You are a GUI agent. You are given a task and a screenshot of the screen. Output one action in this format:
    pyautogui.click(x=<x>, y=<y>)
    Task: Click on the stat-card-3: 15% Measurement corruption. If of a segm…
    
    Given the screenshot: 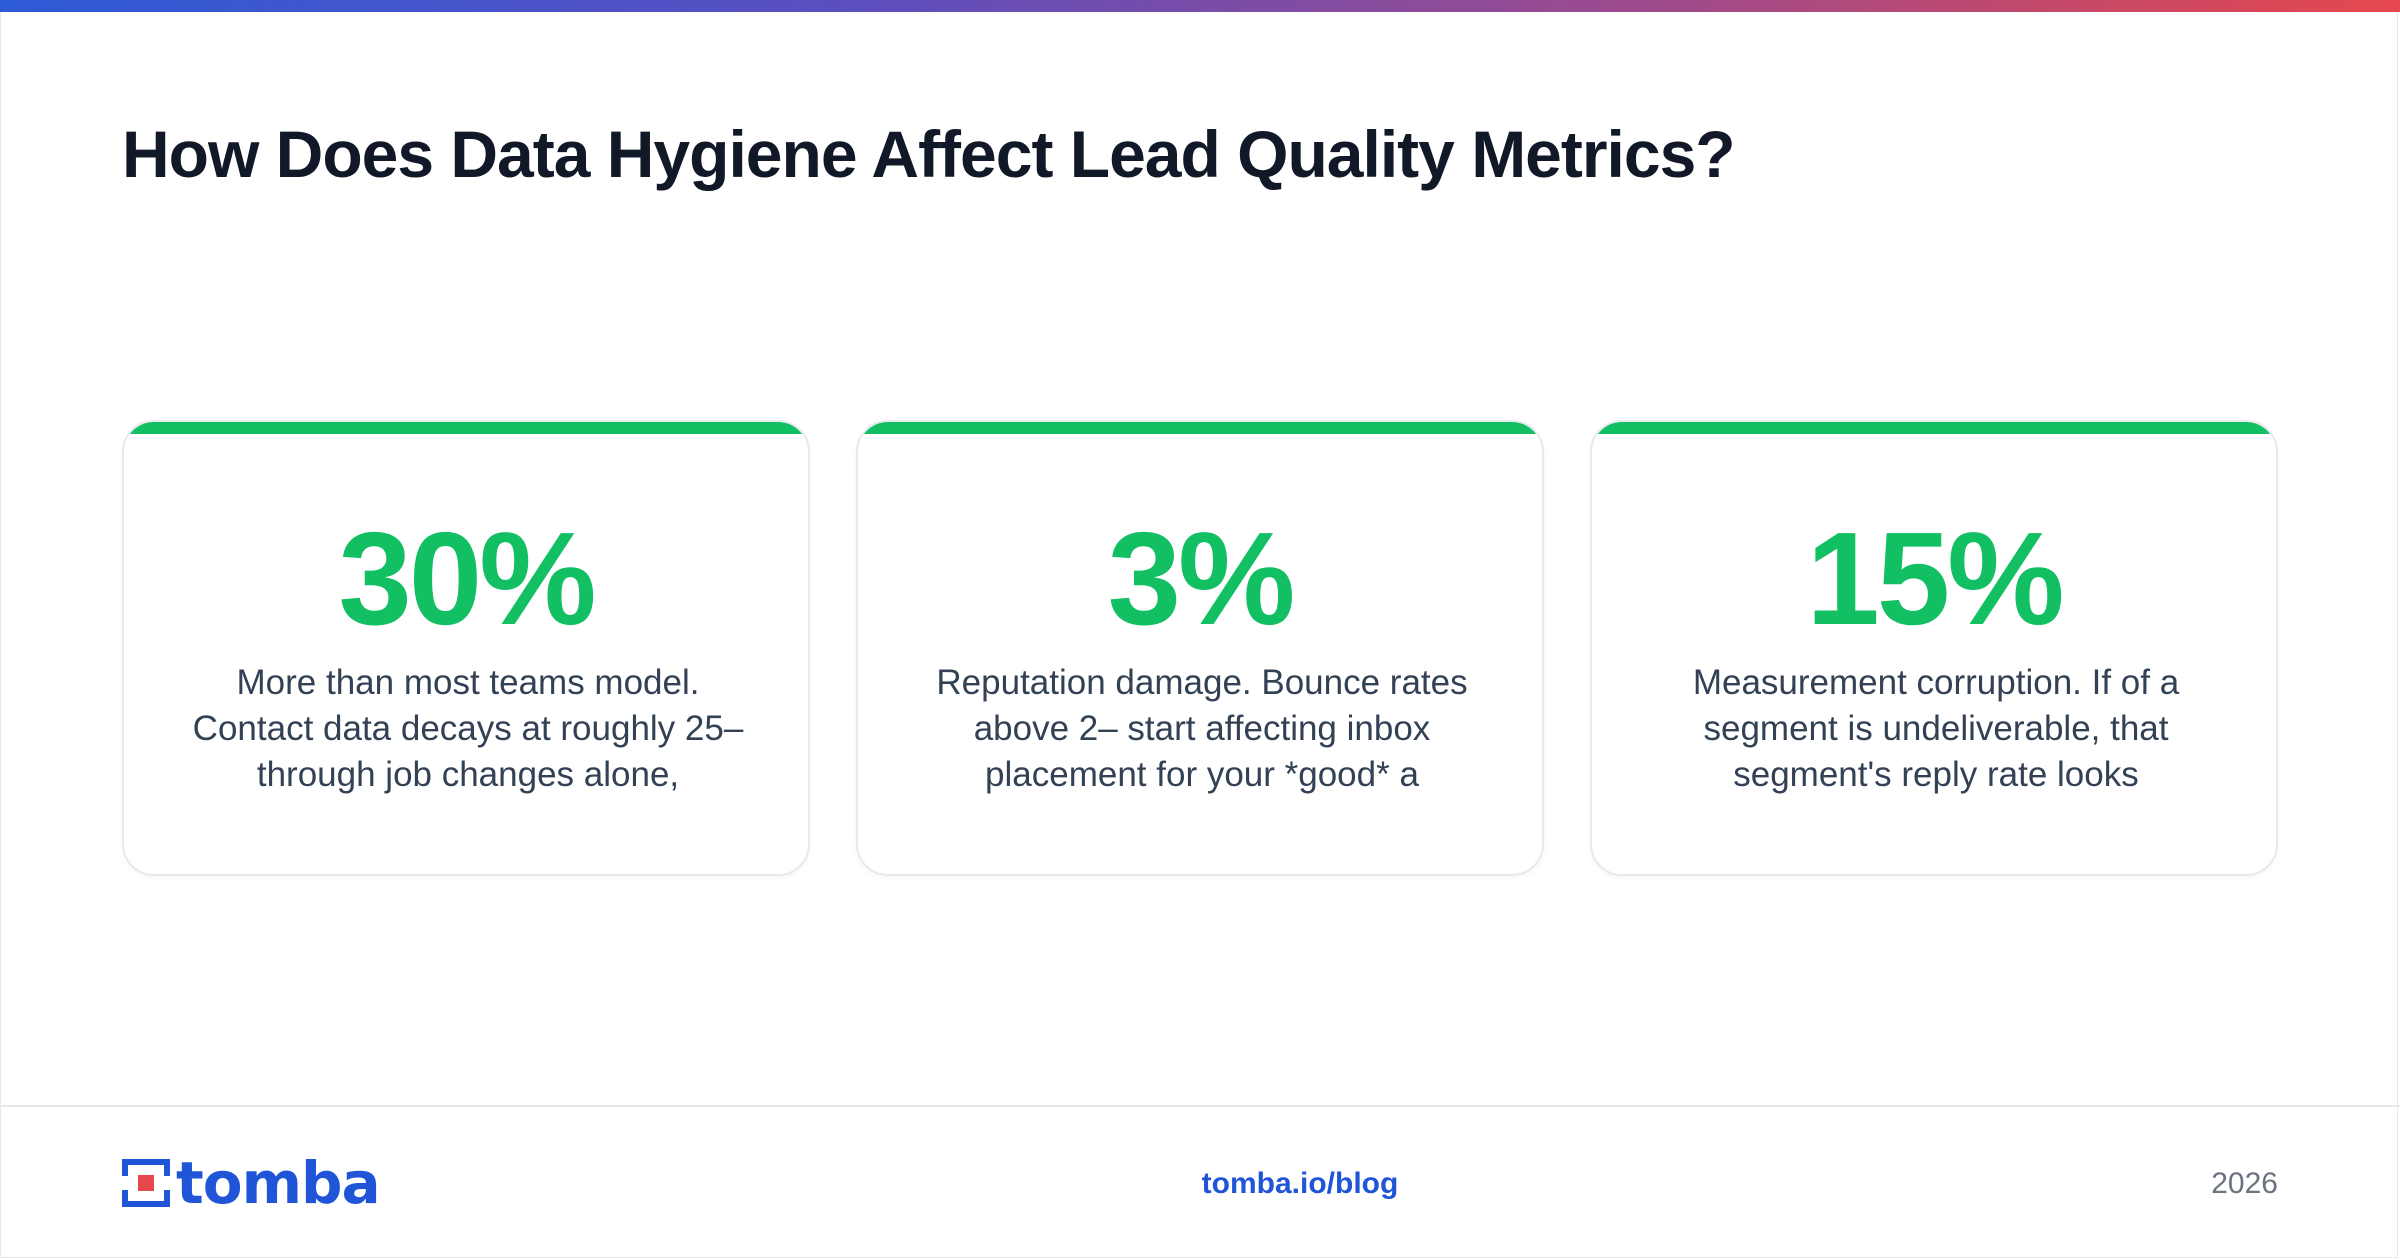 What is the action you would take?
    pyautogui.click(x=1934, y=648)
    